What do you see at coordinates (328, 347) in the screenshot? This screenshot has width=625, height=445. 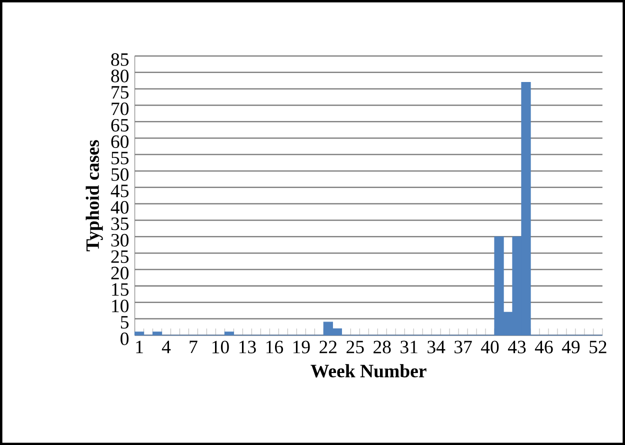 I see `x-tick-label: 22` at bounding box center [328, 347].